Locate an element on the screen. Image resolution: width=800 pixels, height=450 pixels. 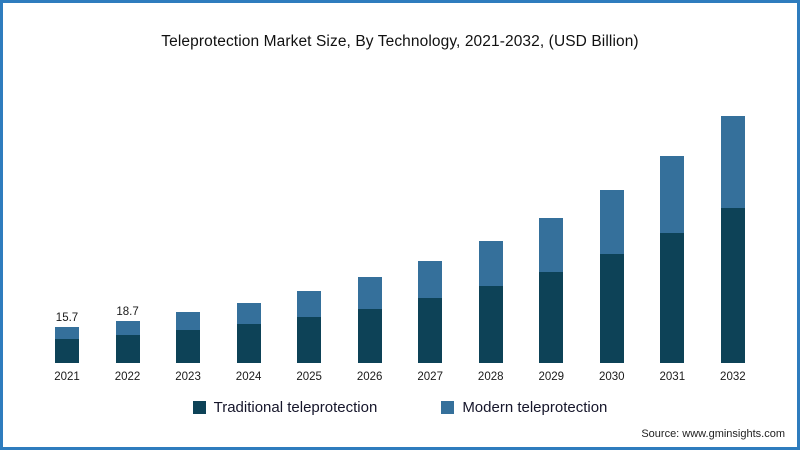
x-axis-label: 2026 is located at coordinates (369, 377).